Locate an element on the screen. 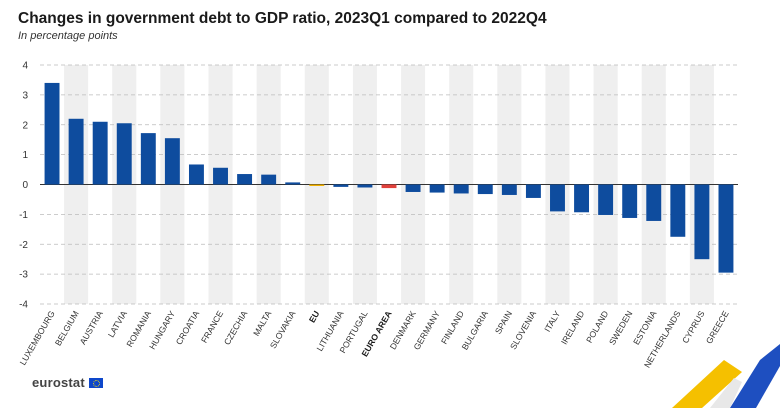 This screenshot has width=780, height=408. bar-croatia is located at coordinates (196, 174).